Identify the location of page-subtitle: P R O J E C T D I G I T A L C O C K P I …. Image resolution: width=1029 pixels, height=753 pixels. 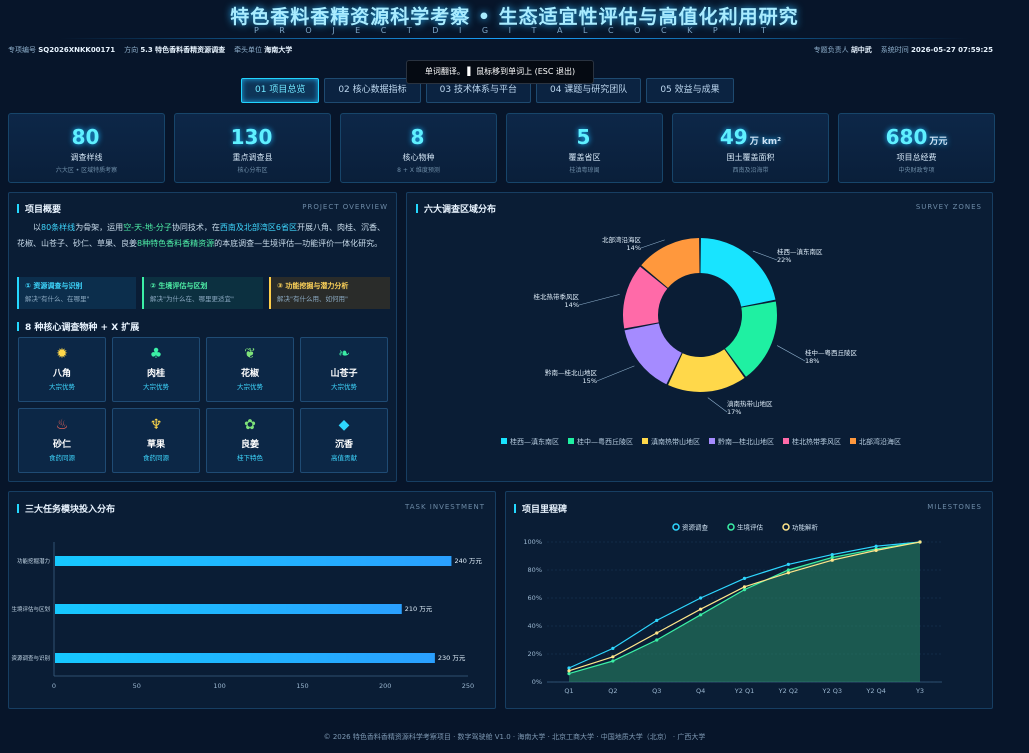
(514, 30).